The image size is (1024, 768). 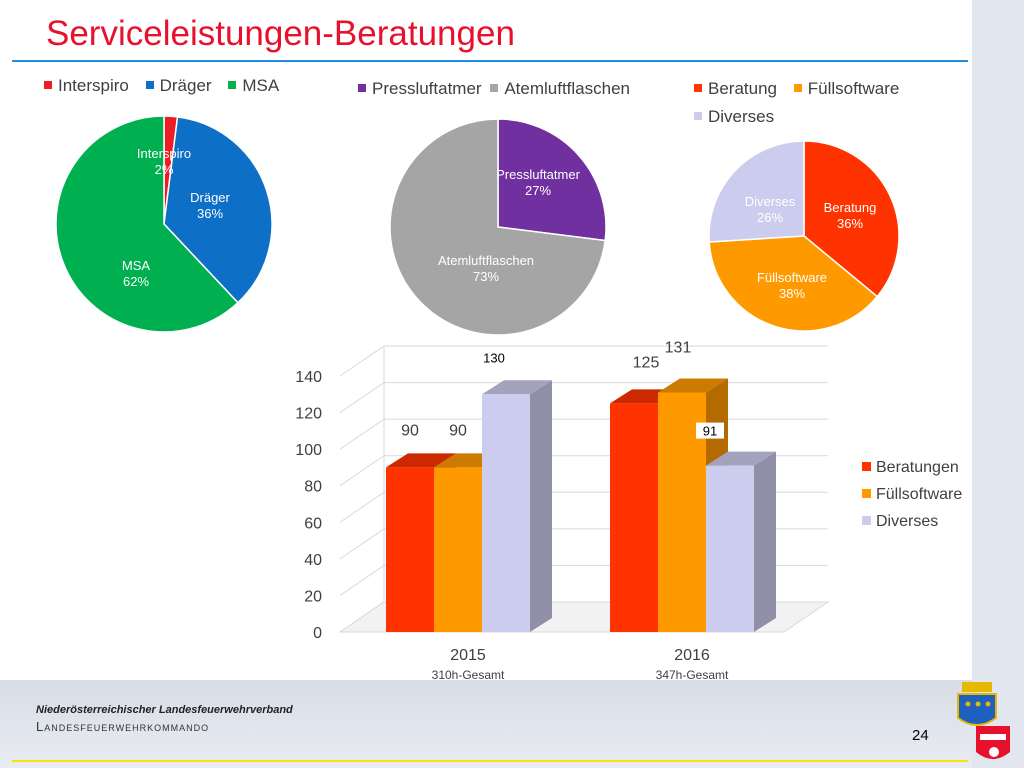 I want to click on x-category-label: 2015, so click(x=468, y=655).